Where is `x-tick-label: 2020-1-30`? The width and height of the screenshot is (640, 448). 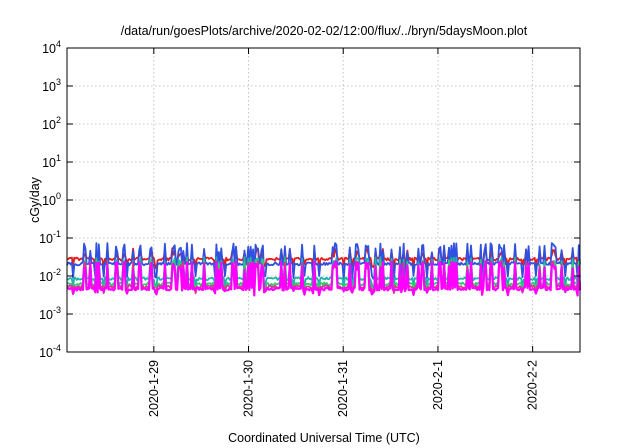 x-tick-label: 2020-1-30 is located at coordinates (249, 388).